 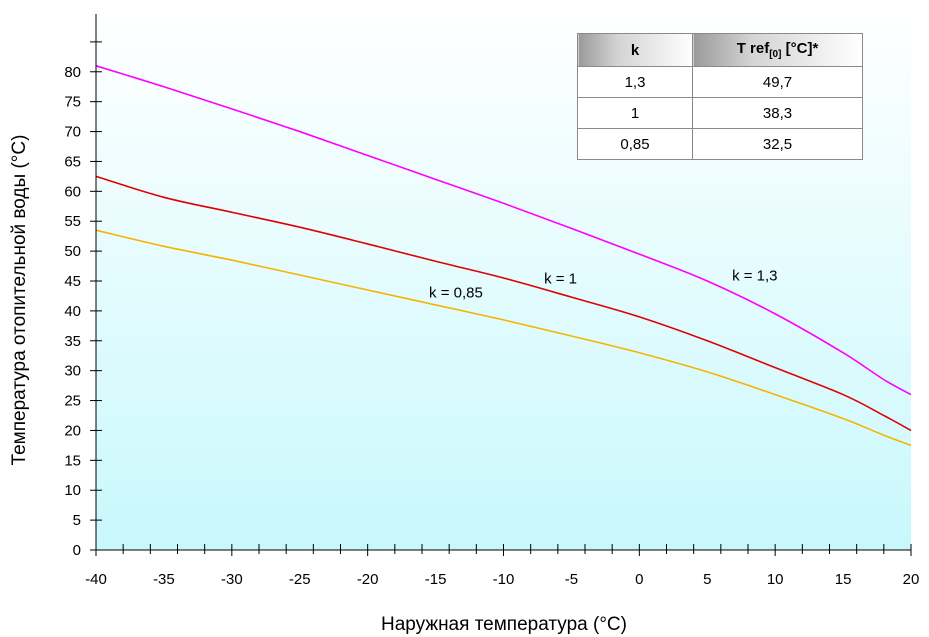 What do you see at coordinates (504, 579) in the screenshot?
I see `x-tick-label: -10` at bounding box center [504, 579].